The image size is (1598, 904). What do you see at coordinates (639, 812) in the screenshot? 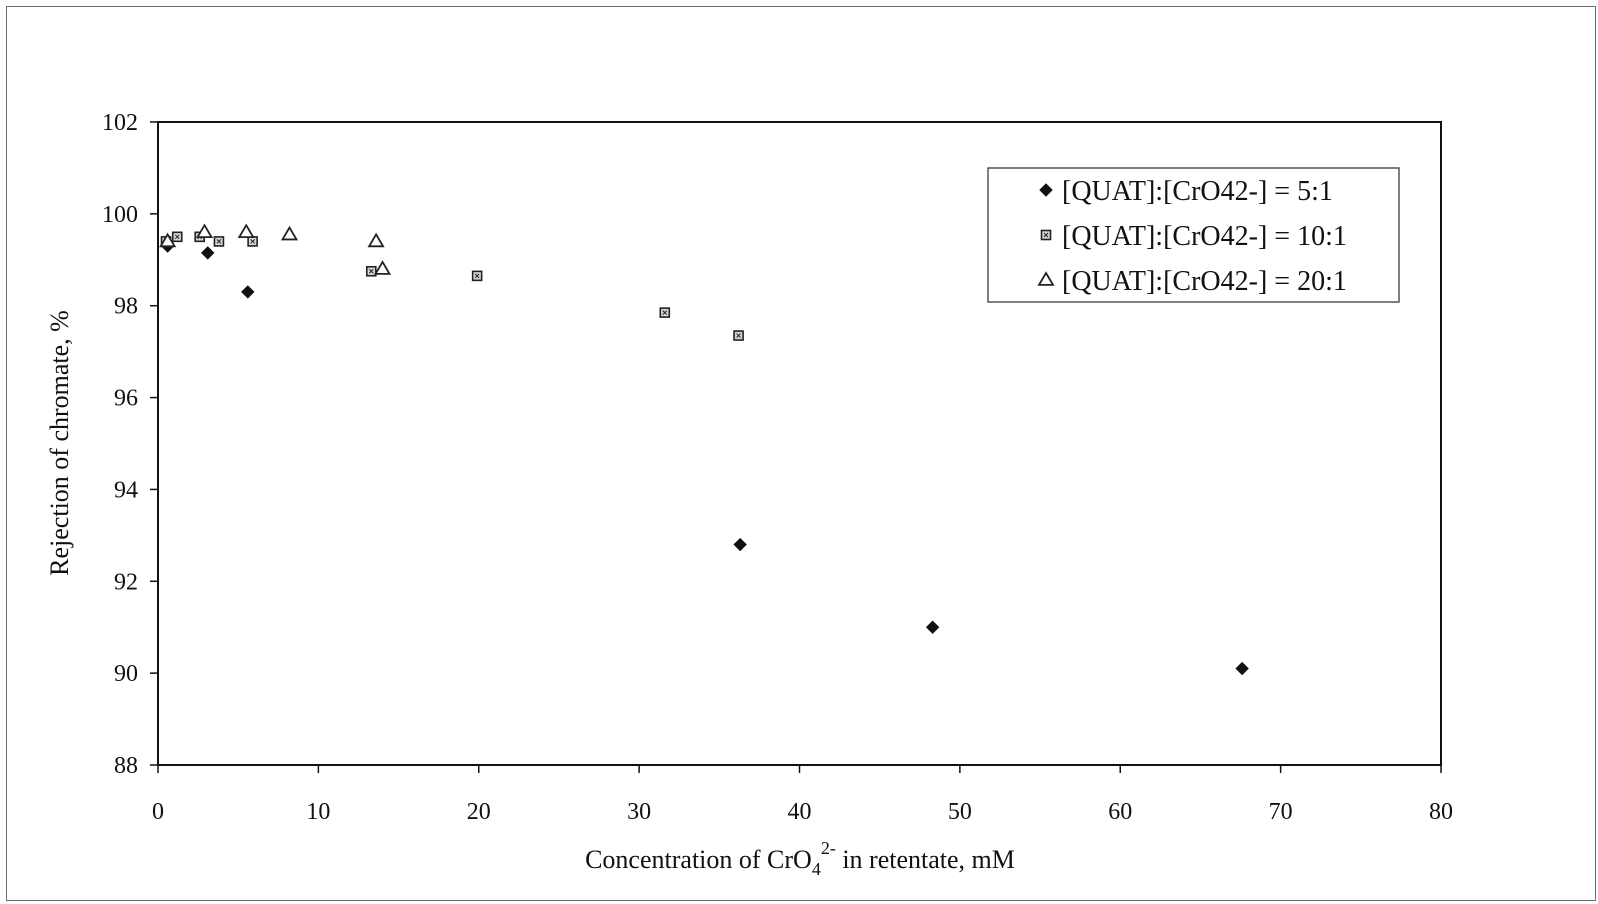
I see `x-tick-label: 30` at bounding box center [639, 812].